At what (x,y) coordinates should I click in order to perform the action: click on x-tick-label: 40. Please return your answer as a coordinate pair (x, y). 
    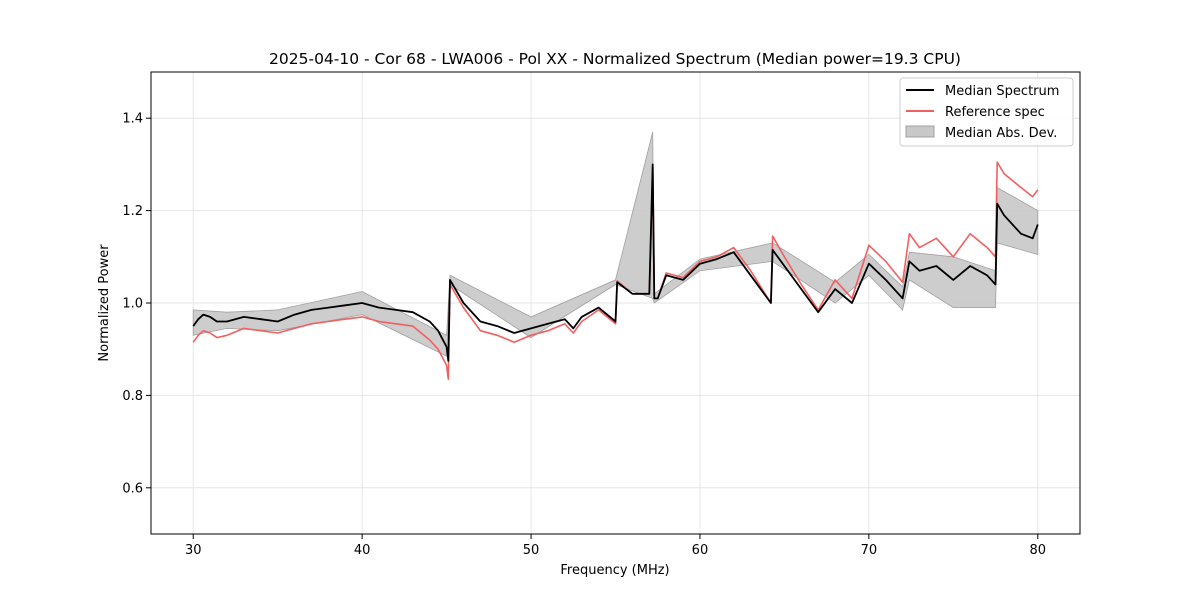
    Looking at the image, I should click on (362, 550).